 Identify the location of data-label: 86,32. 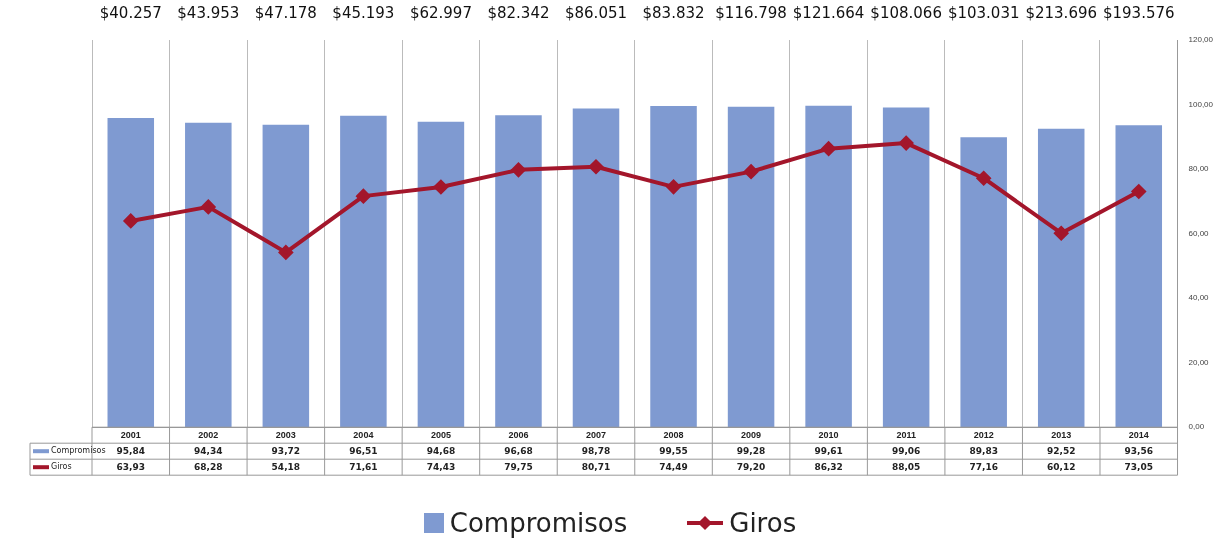
(828, 466).